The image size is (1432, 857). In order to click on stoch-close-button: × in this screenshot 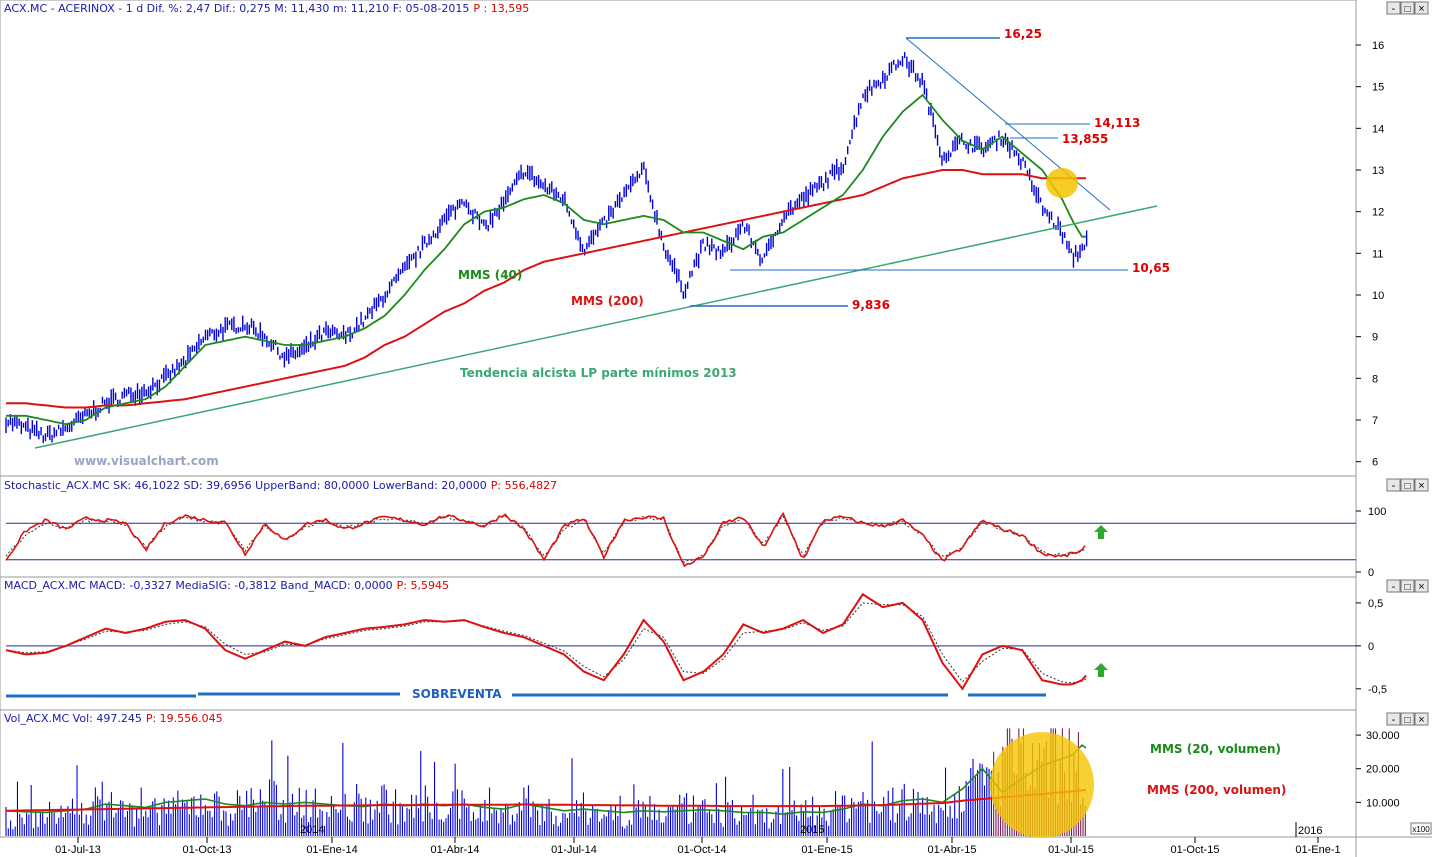, I will do `click(1421, 485)`.